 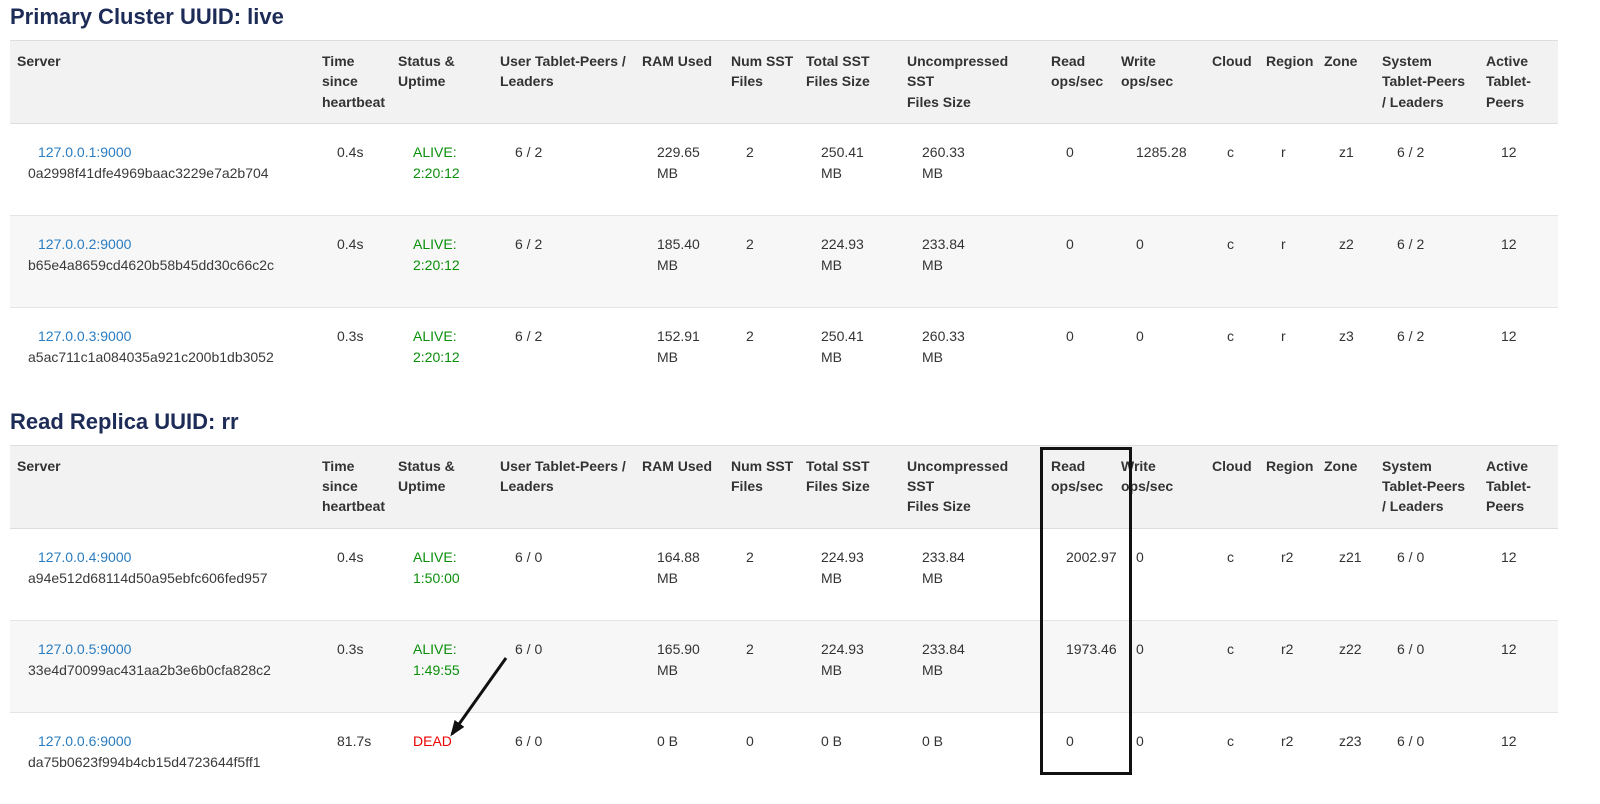 What do you see at coordinates (1346, 262) in the screenshot?
I see `cell-zone: z2` at bounding box center [1346, 262].